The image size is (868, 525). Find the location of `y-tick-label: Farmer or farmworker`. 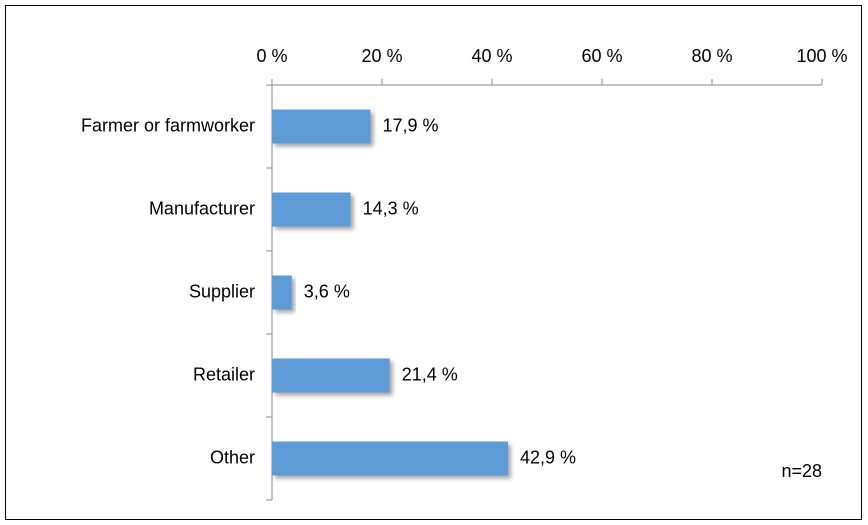

y-tick-label: Farmer or farmworker is located at coordinates (168, 125).